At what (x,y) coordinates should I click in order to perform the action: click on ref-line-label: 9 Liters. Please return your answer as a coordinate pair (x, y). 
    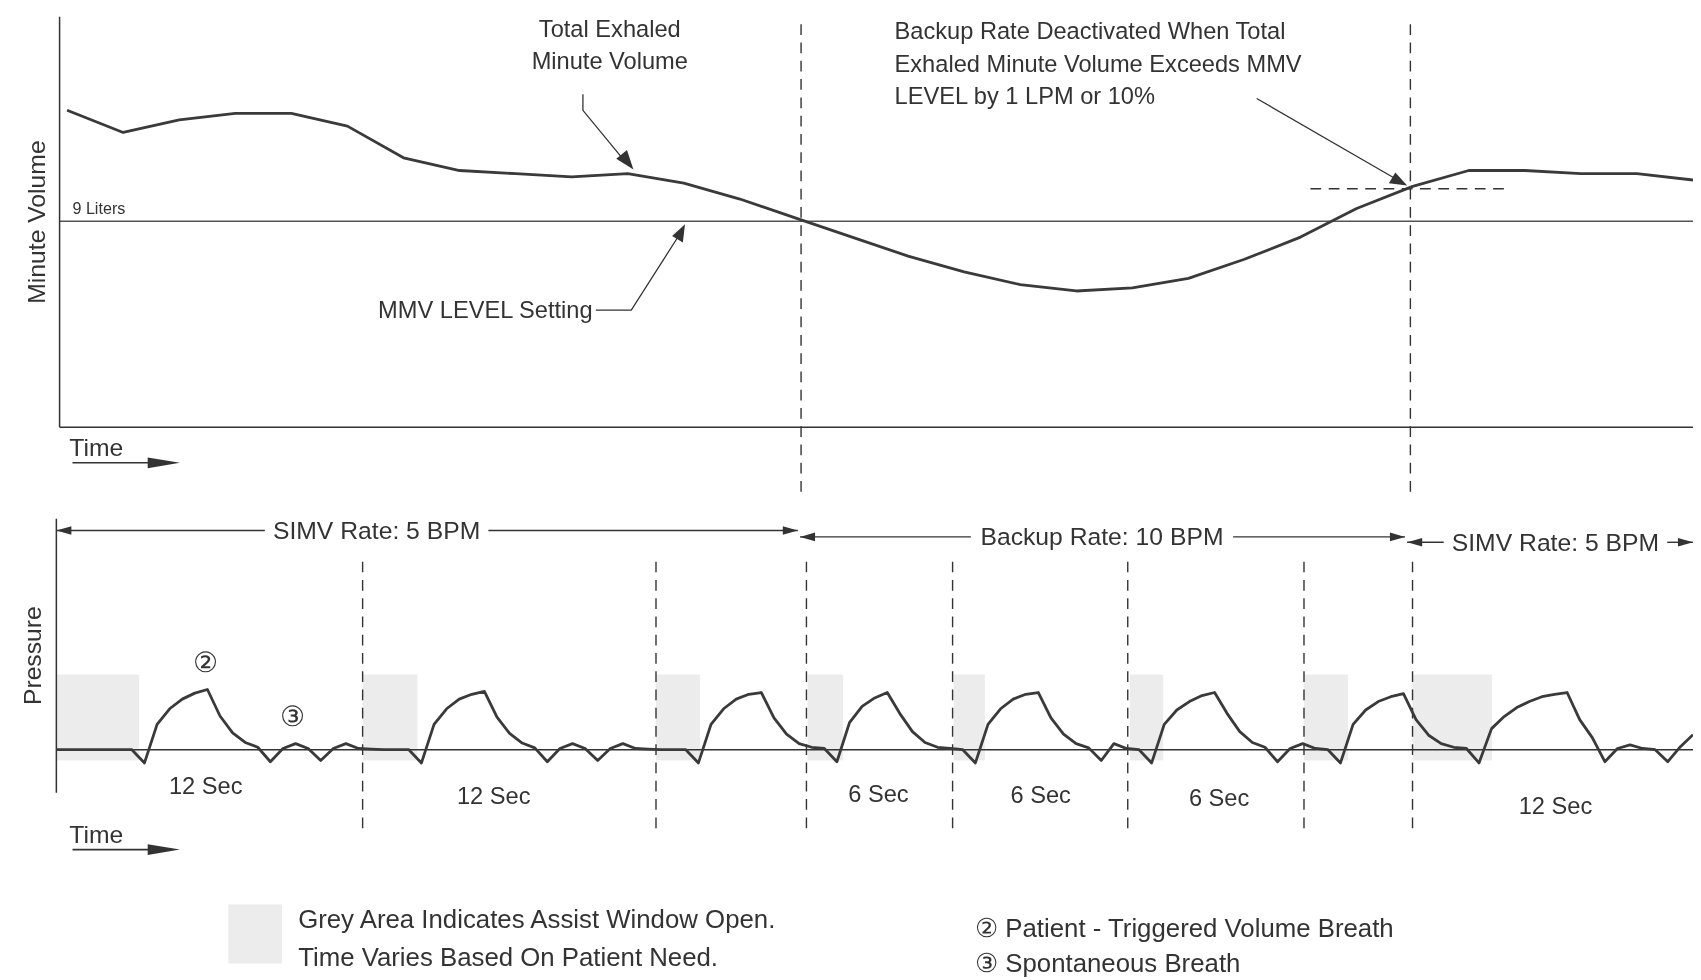
    Looking at the image, I should click on (99, 207).